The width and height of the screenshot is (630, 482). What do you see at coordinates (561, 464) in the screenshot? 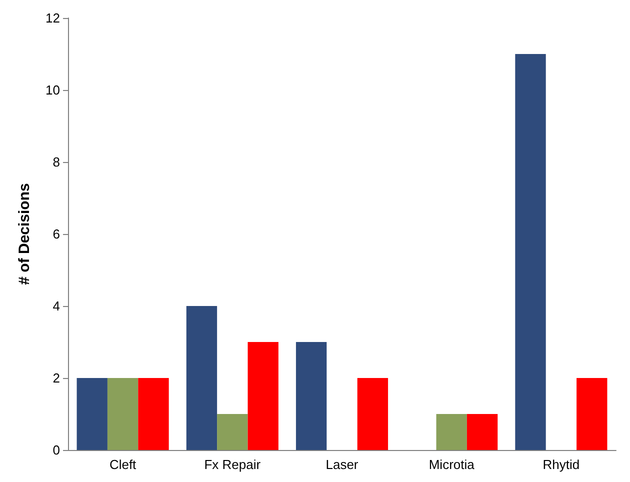
I see `x-tick-label: Rhytid` at bounding box center [561, 464].